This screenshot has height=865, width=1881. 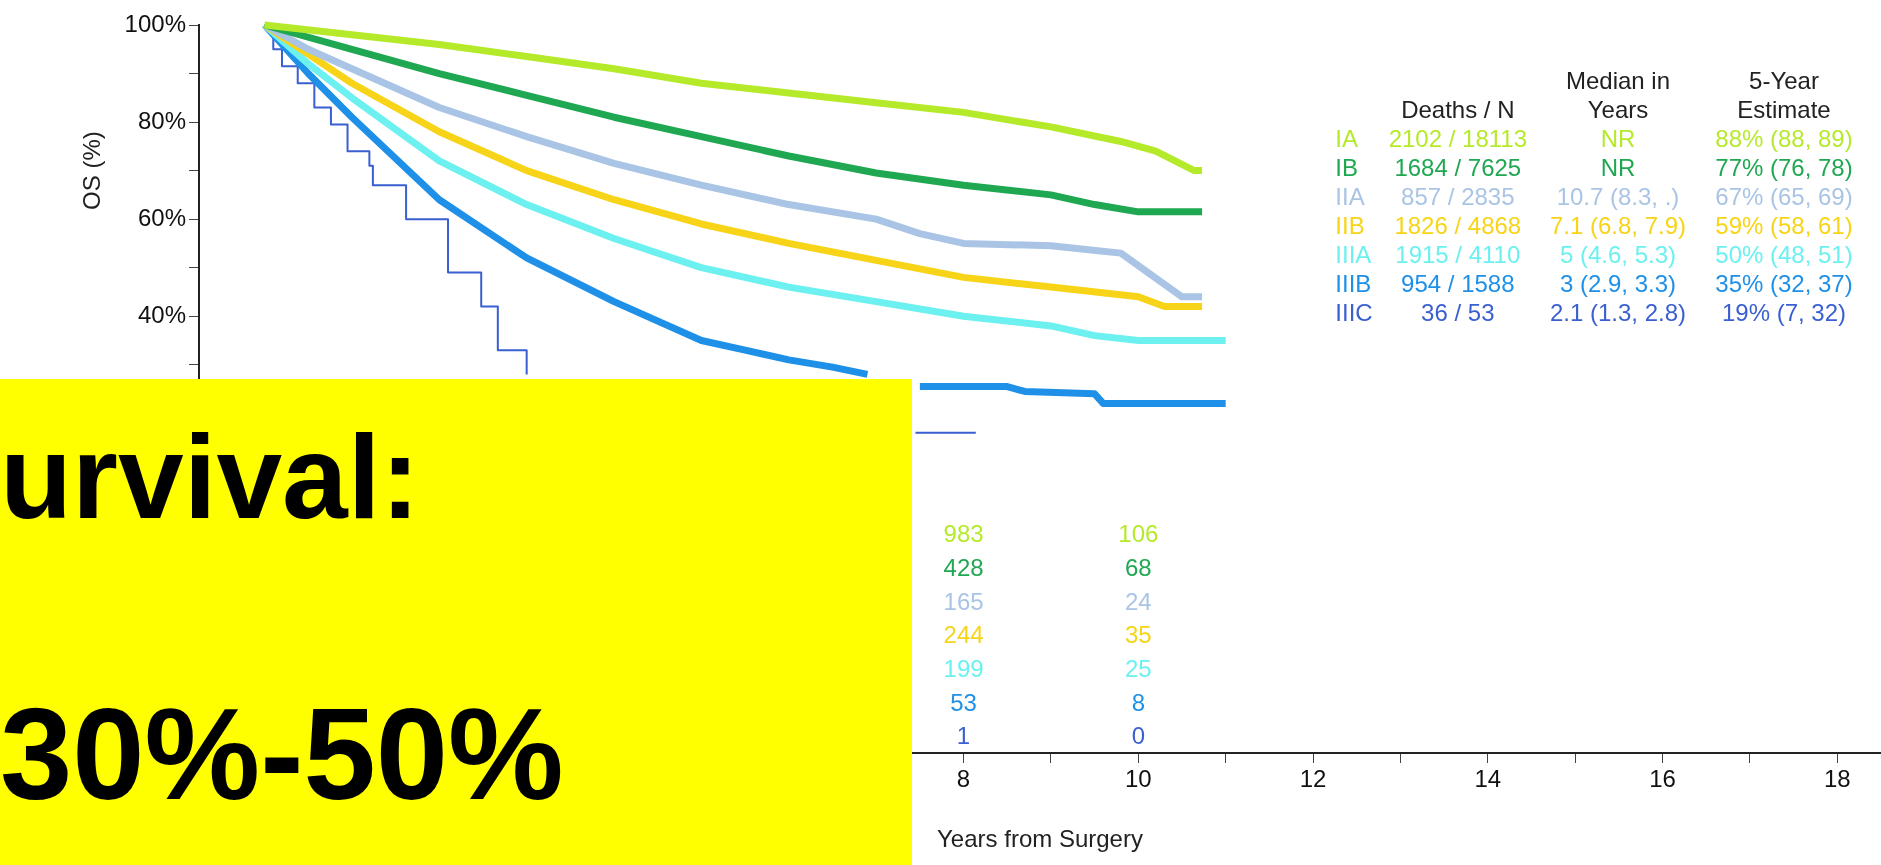 I want to click on x-tick-label: 8, so click(x=963, y=779).